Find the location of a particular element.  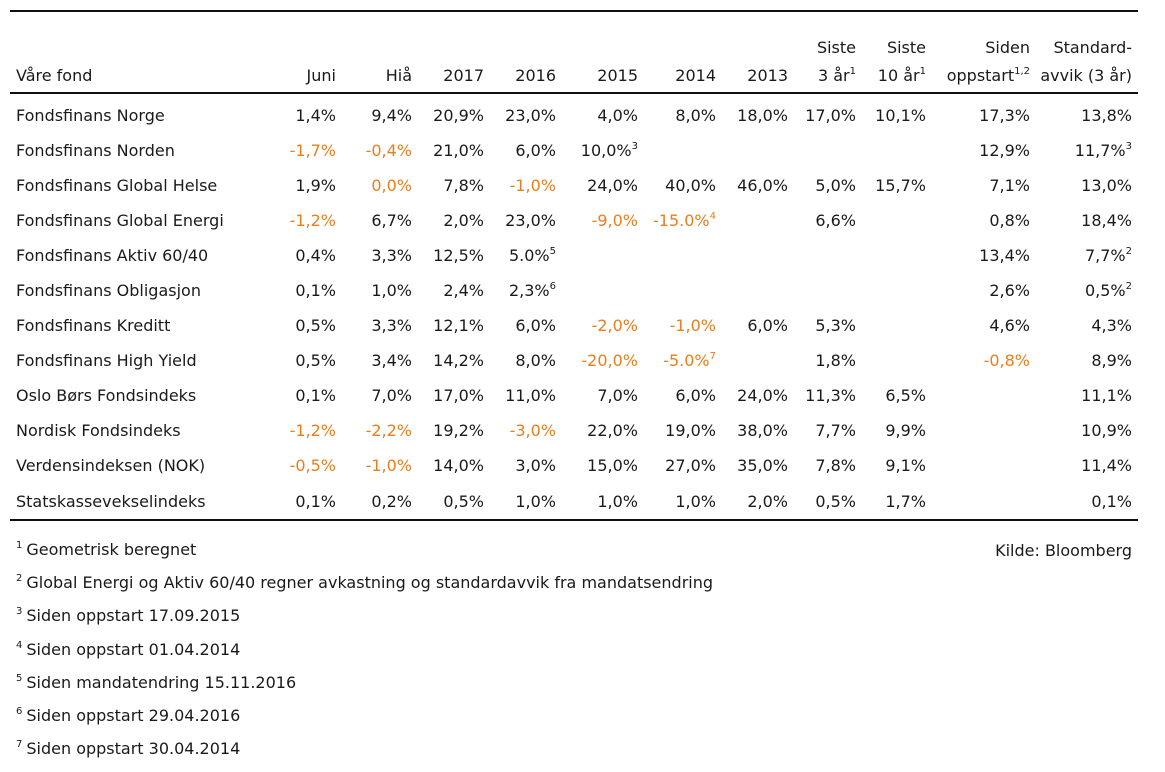

cell-value: 7,1% is located at coordinates (1009, 185).